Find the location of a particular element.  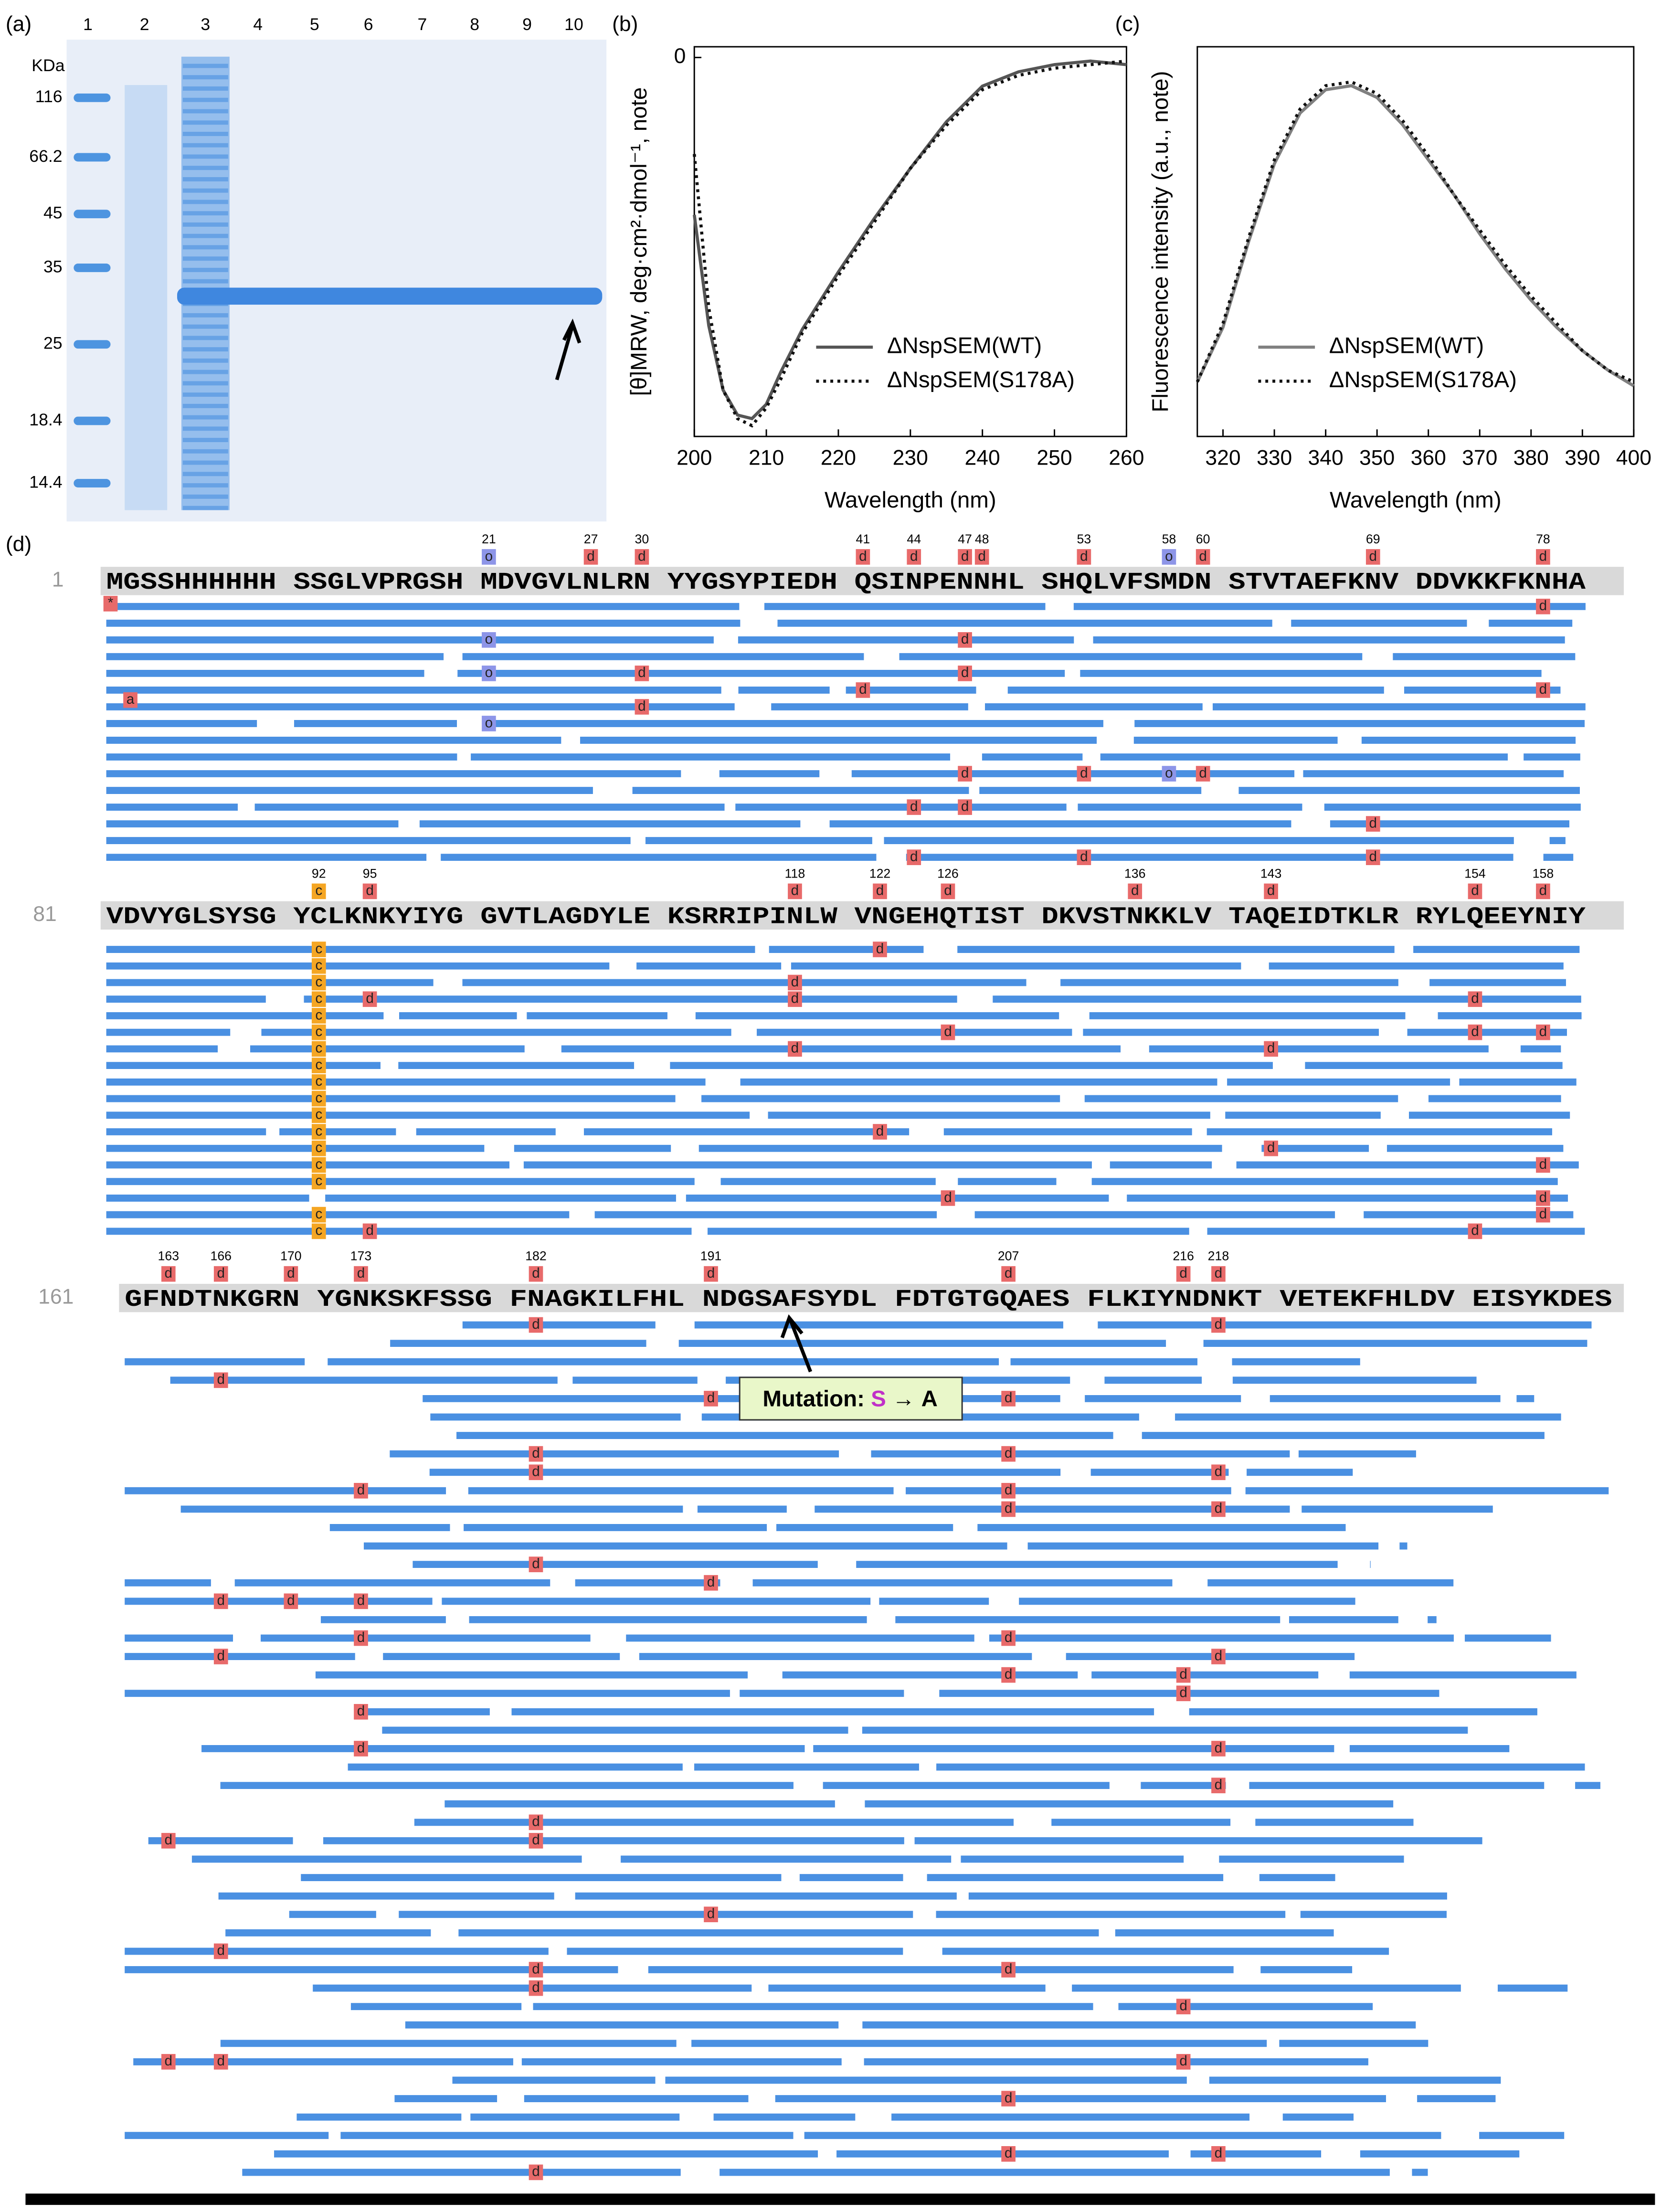

site-code: * is located at coordinates (111, 603).